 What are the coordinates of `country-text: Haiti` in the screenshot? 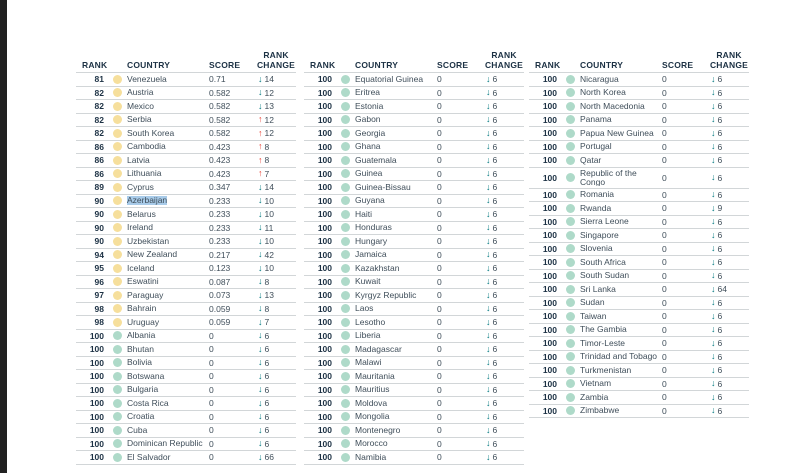 It's located at (364, 214).